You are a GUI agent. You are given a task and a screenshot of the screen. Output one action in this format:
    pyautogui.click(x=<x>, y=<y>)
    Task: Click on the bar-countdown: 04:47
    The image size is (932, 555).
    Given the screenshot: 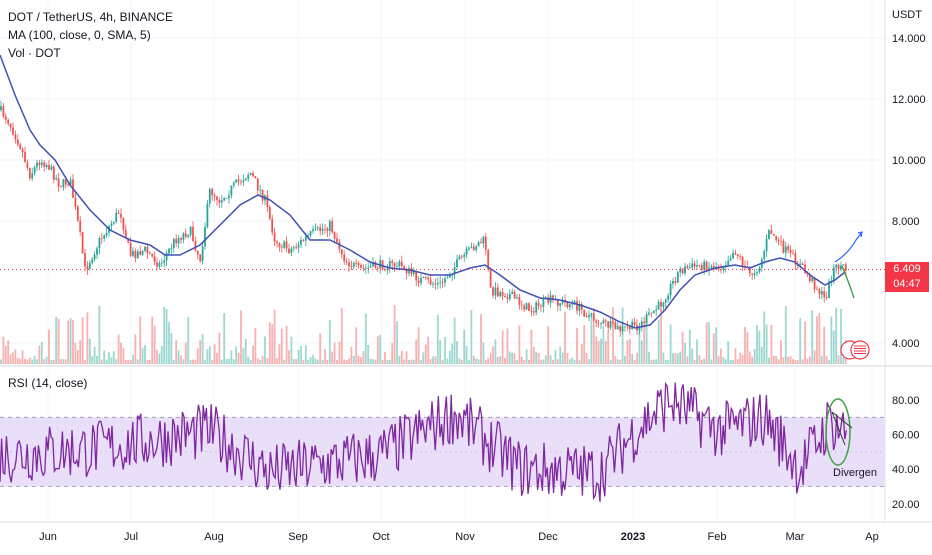 What is the action you would take?
    pyautogui.click(x=907, y=284)
    